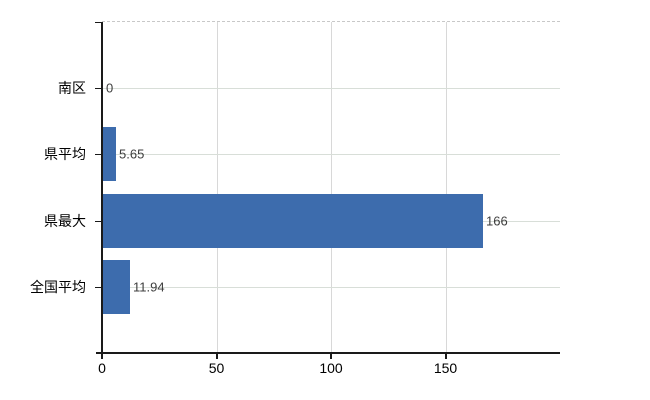 Image resolution: width=650 pixels, height=400 pixels. Describe the element at coordinates (65, 154) in the screenshot. I see `category-label: 県平均` at that location.